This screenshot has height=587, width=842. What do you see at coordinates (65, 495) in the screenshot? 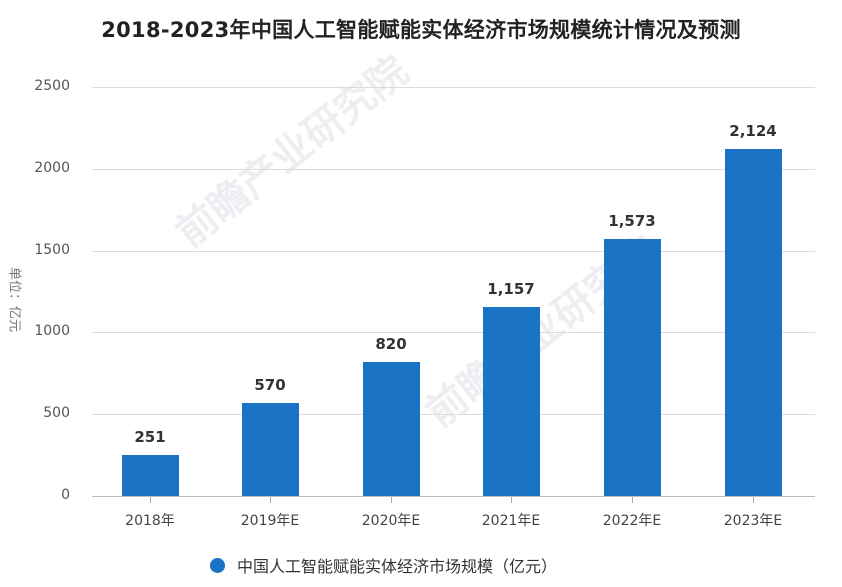
I see `y-tick-label: 0` at bounding box center [65, 495].